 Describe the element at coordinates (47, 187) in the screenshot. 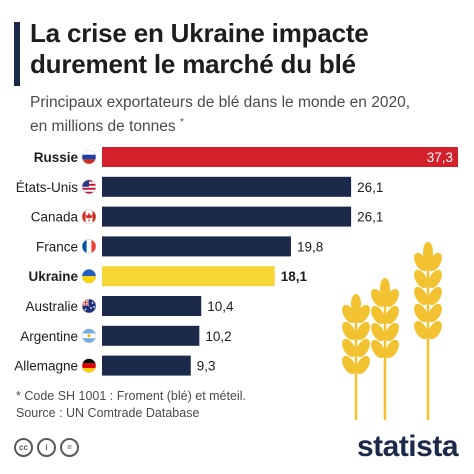

I see `category-label-1: États-Unis` at that location.